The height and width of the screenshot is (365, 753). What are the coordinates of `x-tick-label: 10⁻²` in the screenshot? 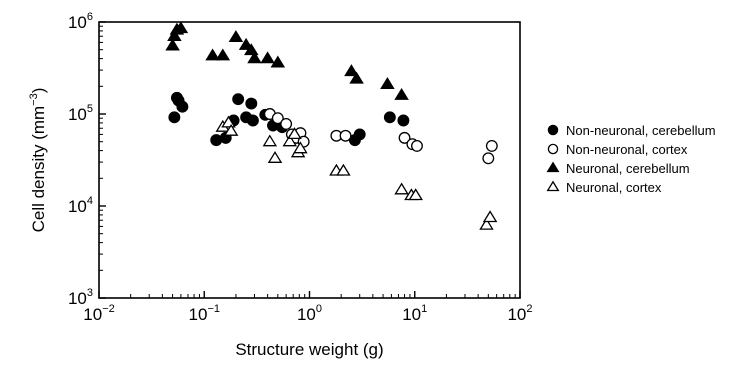 It's located at (98, 313).